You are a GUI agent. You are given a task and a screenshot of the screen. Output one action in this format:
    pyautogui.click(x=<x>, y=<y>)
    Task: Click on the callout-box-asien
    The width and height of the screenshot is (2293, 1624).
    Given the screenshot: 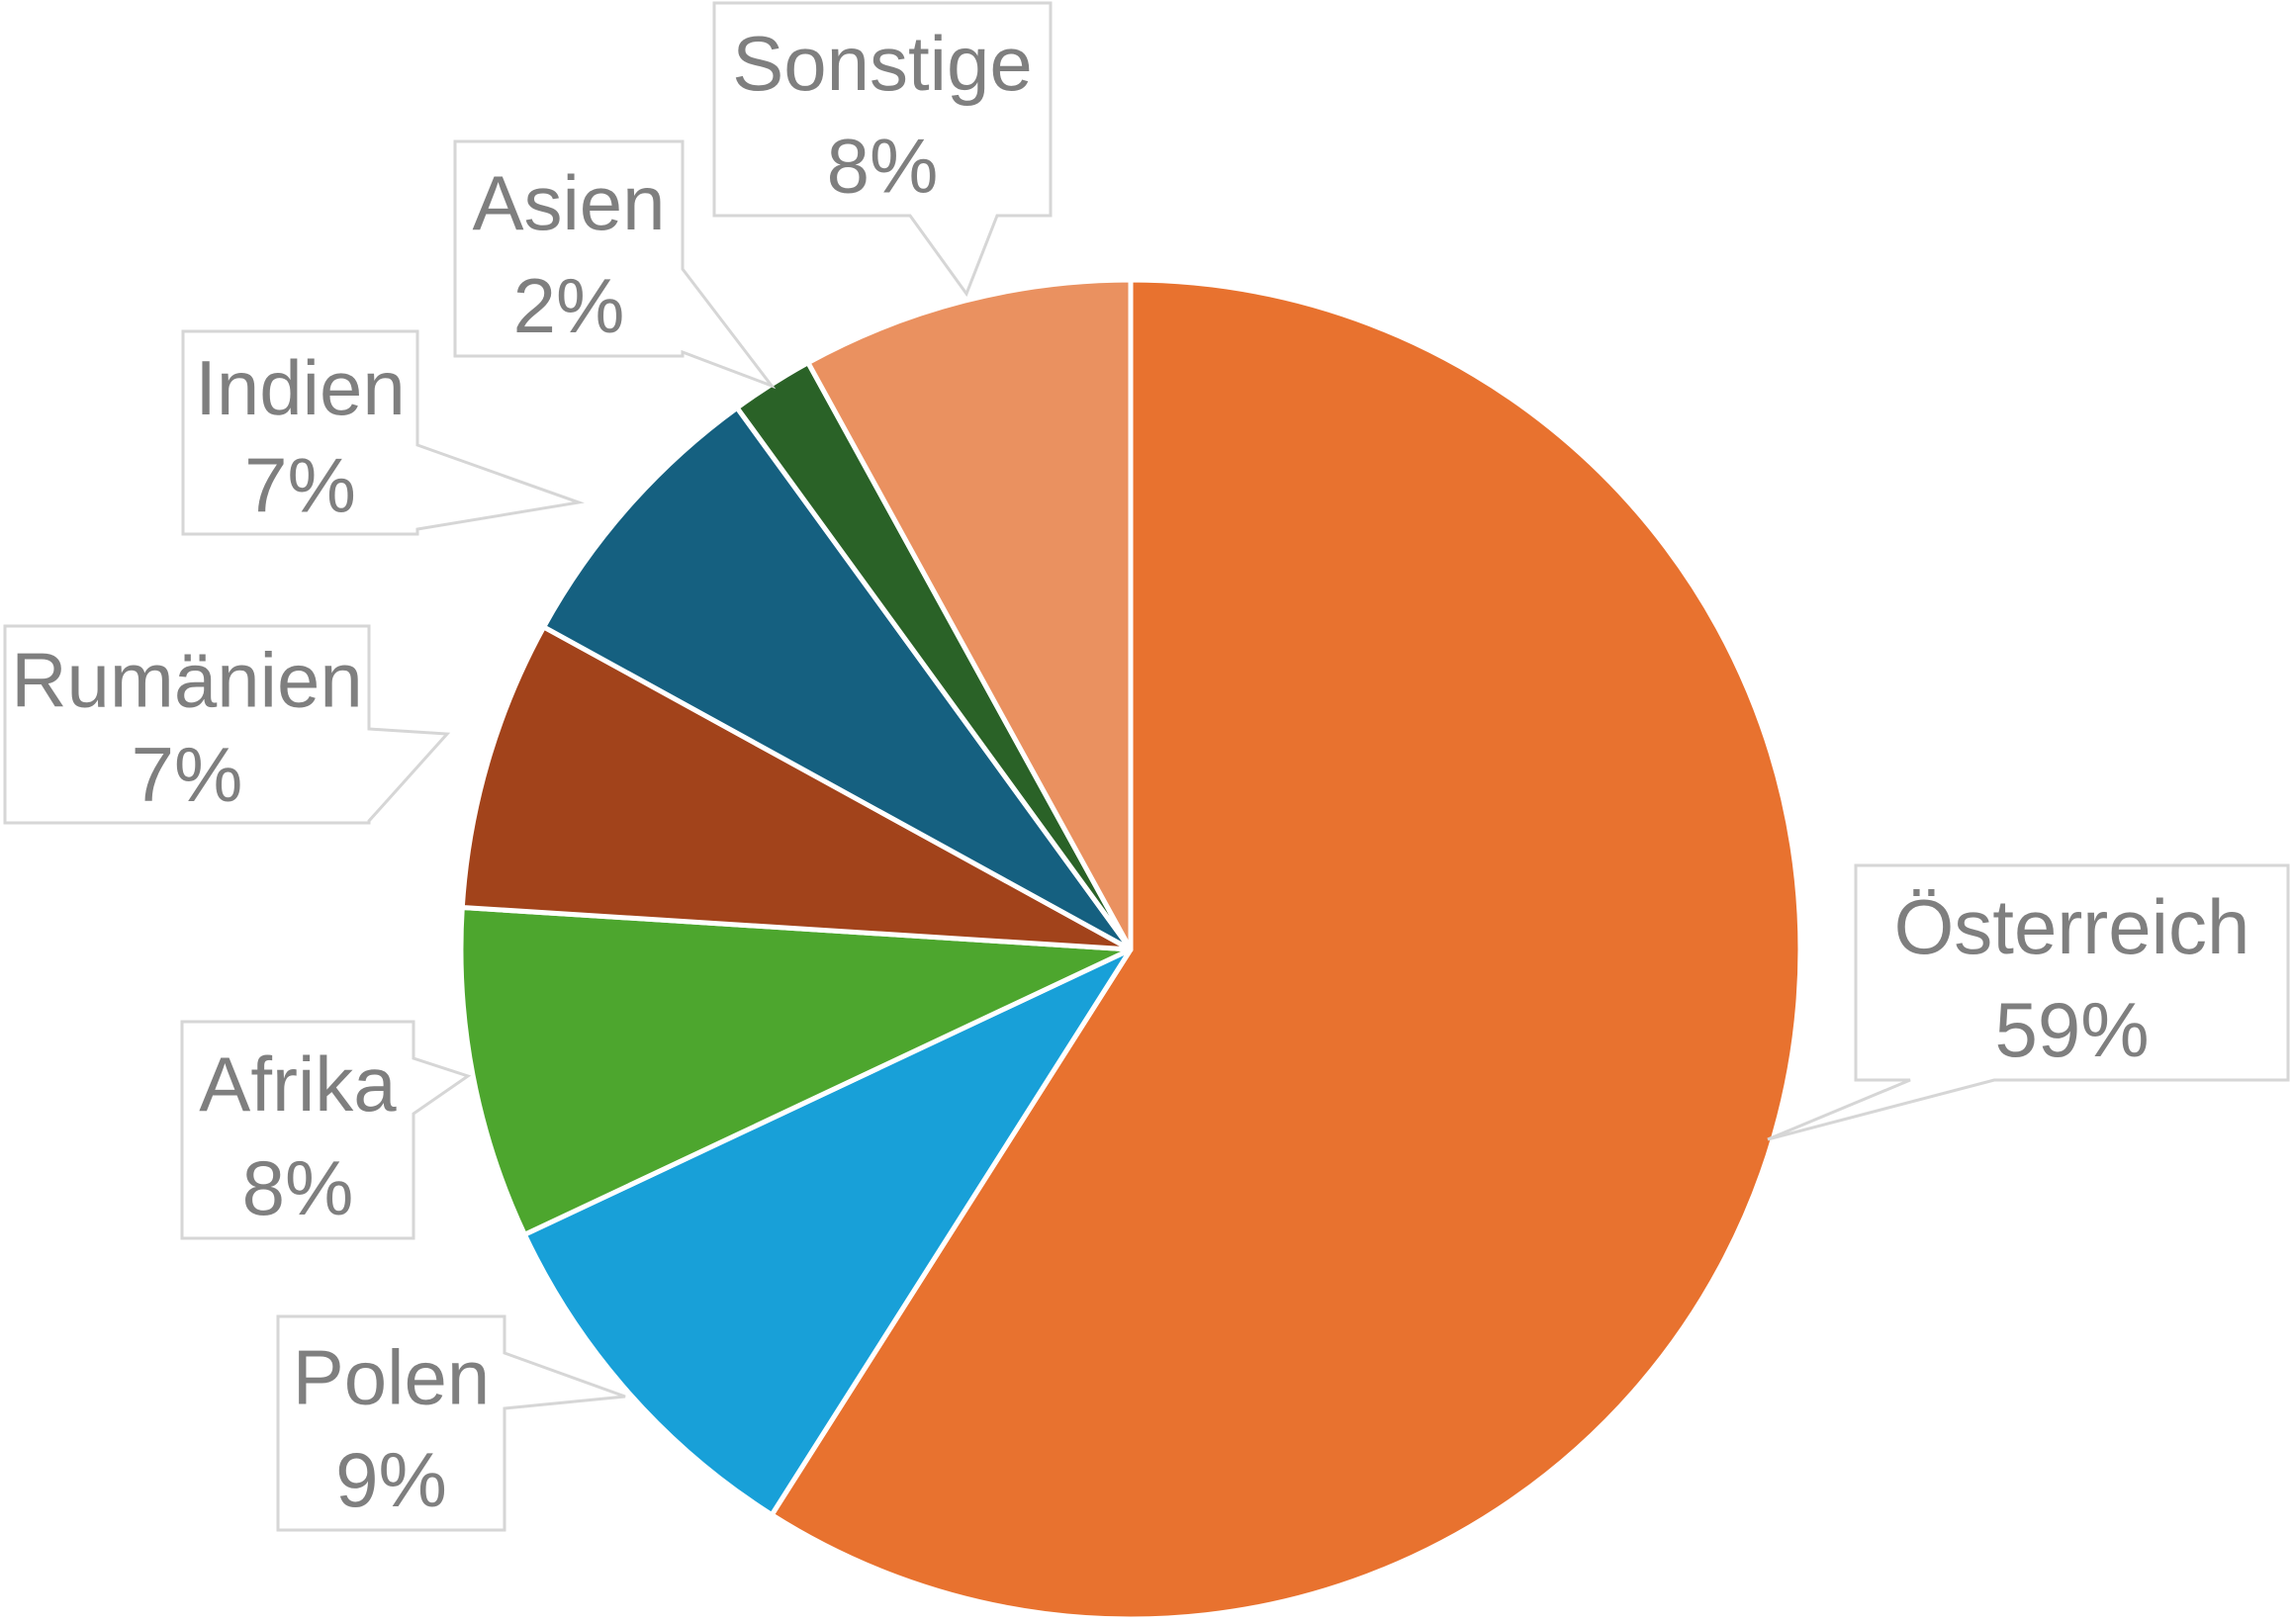 What is the action you would take?
    pyautogui.click(x=615, y=264)
    